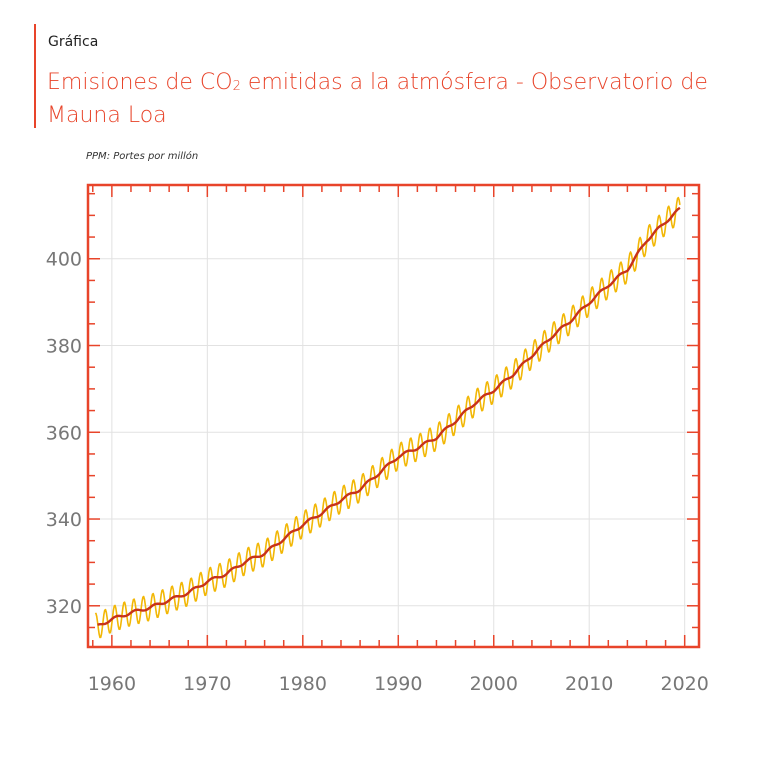 Image resolution: width=765 pixels, height=768 pixels. I want to click on section-kicker: Gráfica, so click(73, 42).